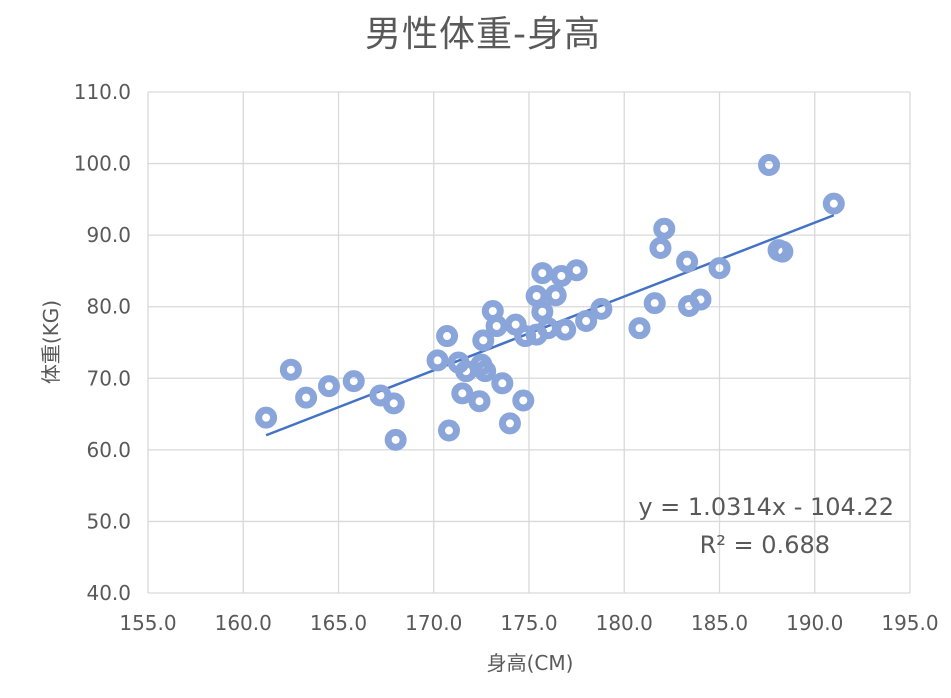  Describe the element at coordinates (338, 623) in the screenshot. I see `x-tick-label: 165.0` at that location.